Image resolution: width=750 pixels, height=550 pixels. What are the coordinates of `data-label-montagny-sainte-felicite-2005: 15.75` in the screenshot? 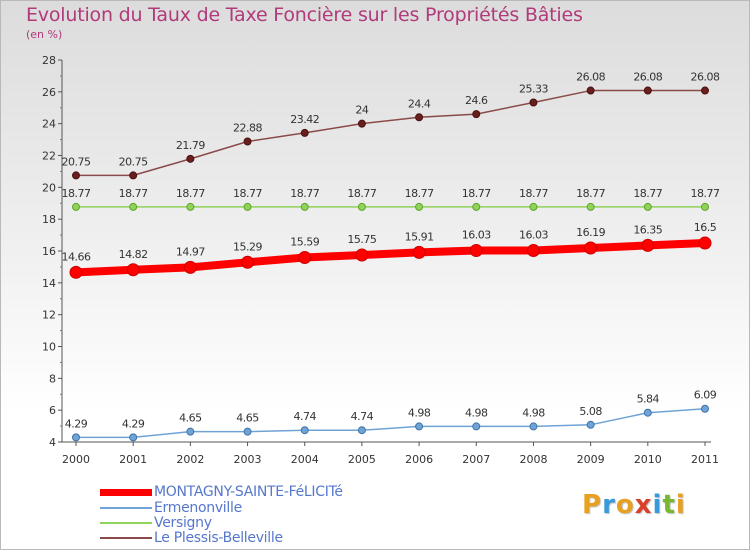 It's located at (361, 239).